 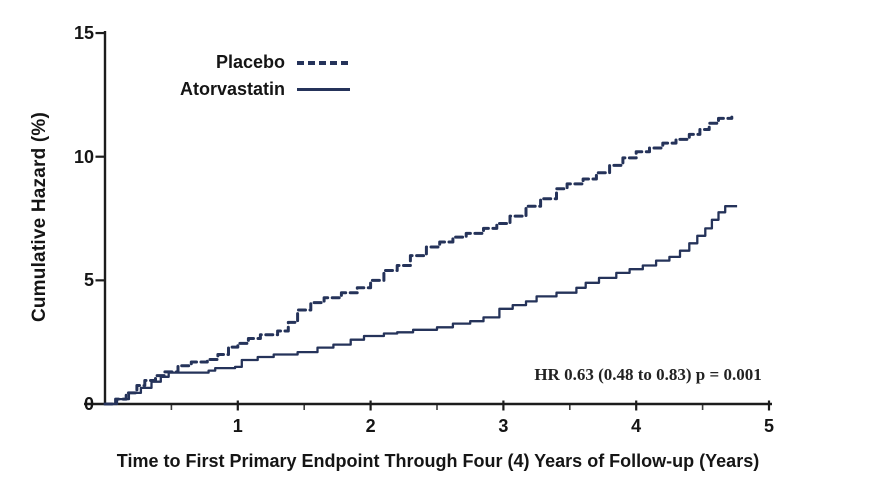 What do you see at coordinates (636, 426) in the screenshot?
I see `x-tick-label: 4` at bounding box center [636, 426].